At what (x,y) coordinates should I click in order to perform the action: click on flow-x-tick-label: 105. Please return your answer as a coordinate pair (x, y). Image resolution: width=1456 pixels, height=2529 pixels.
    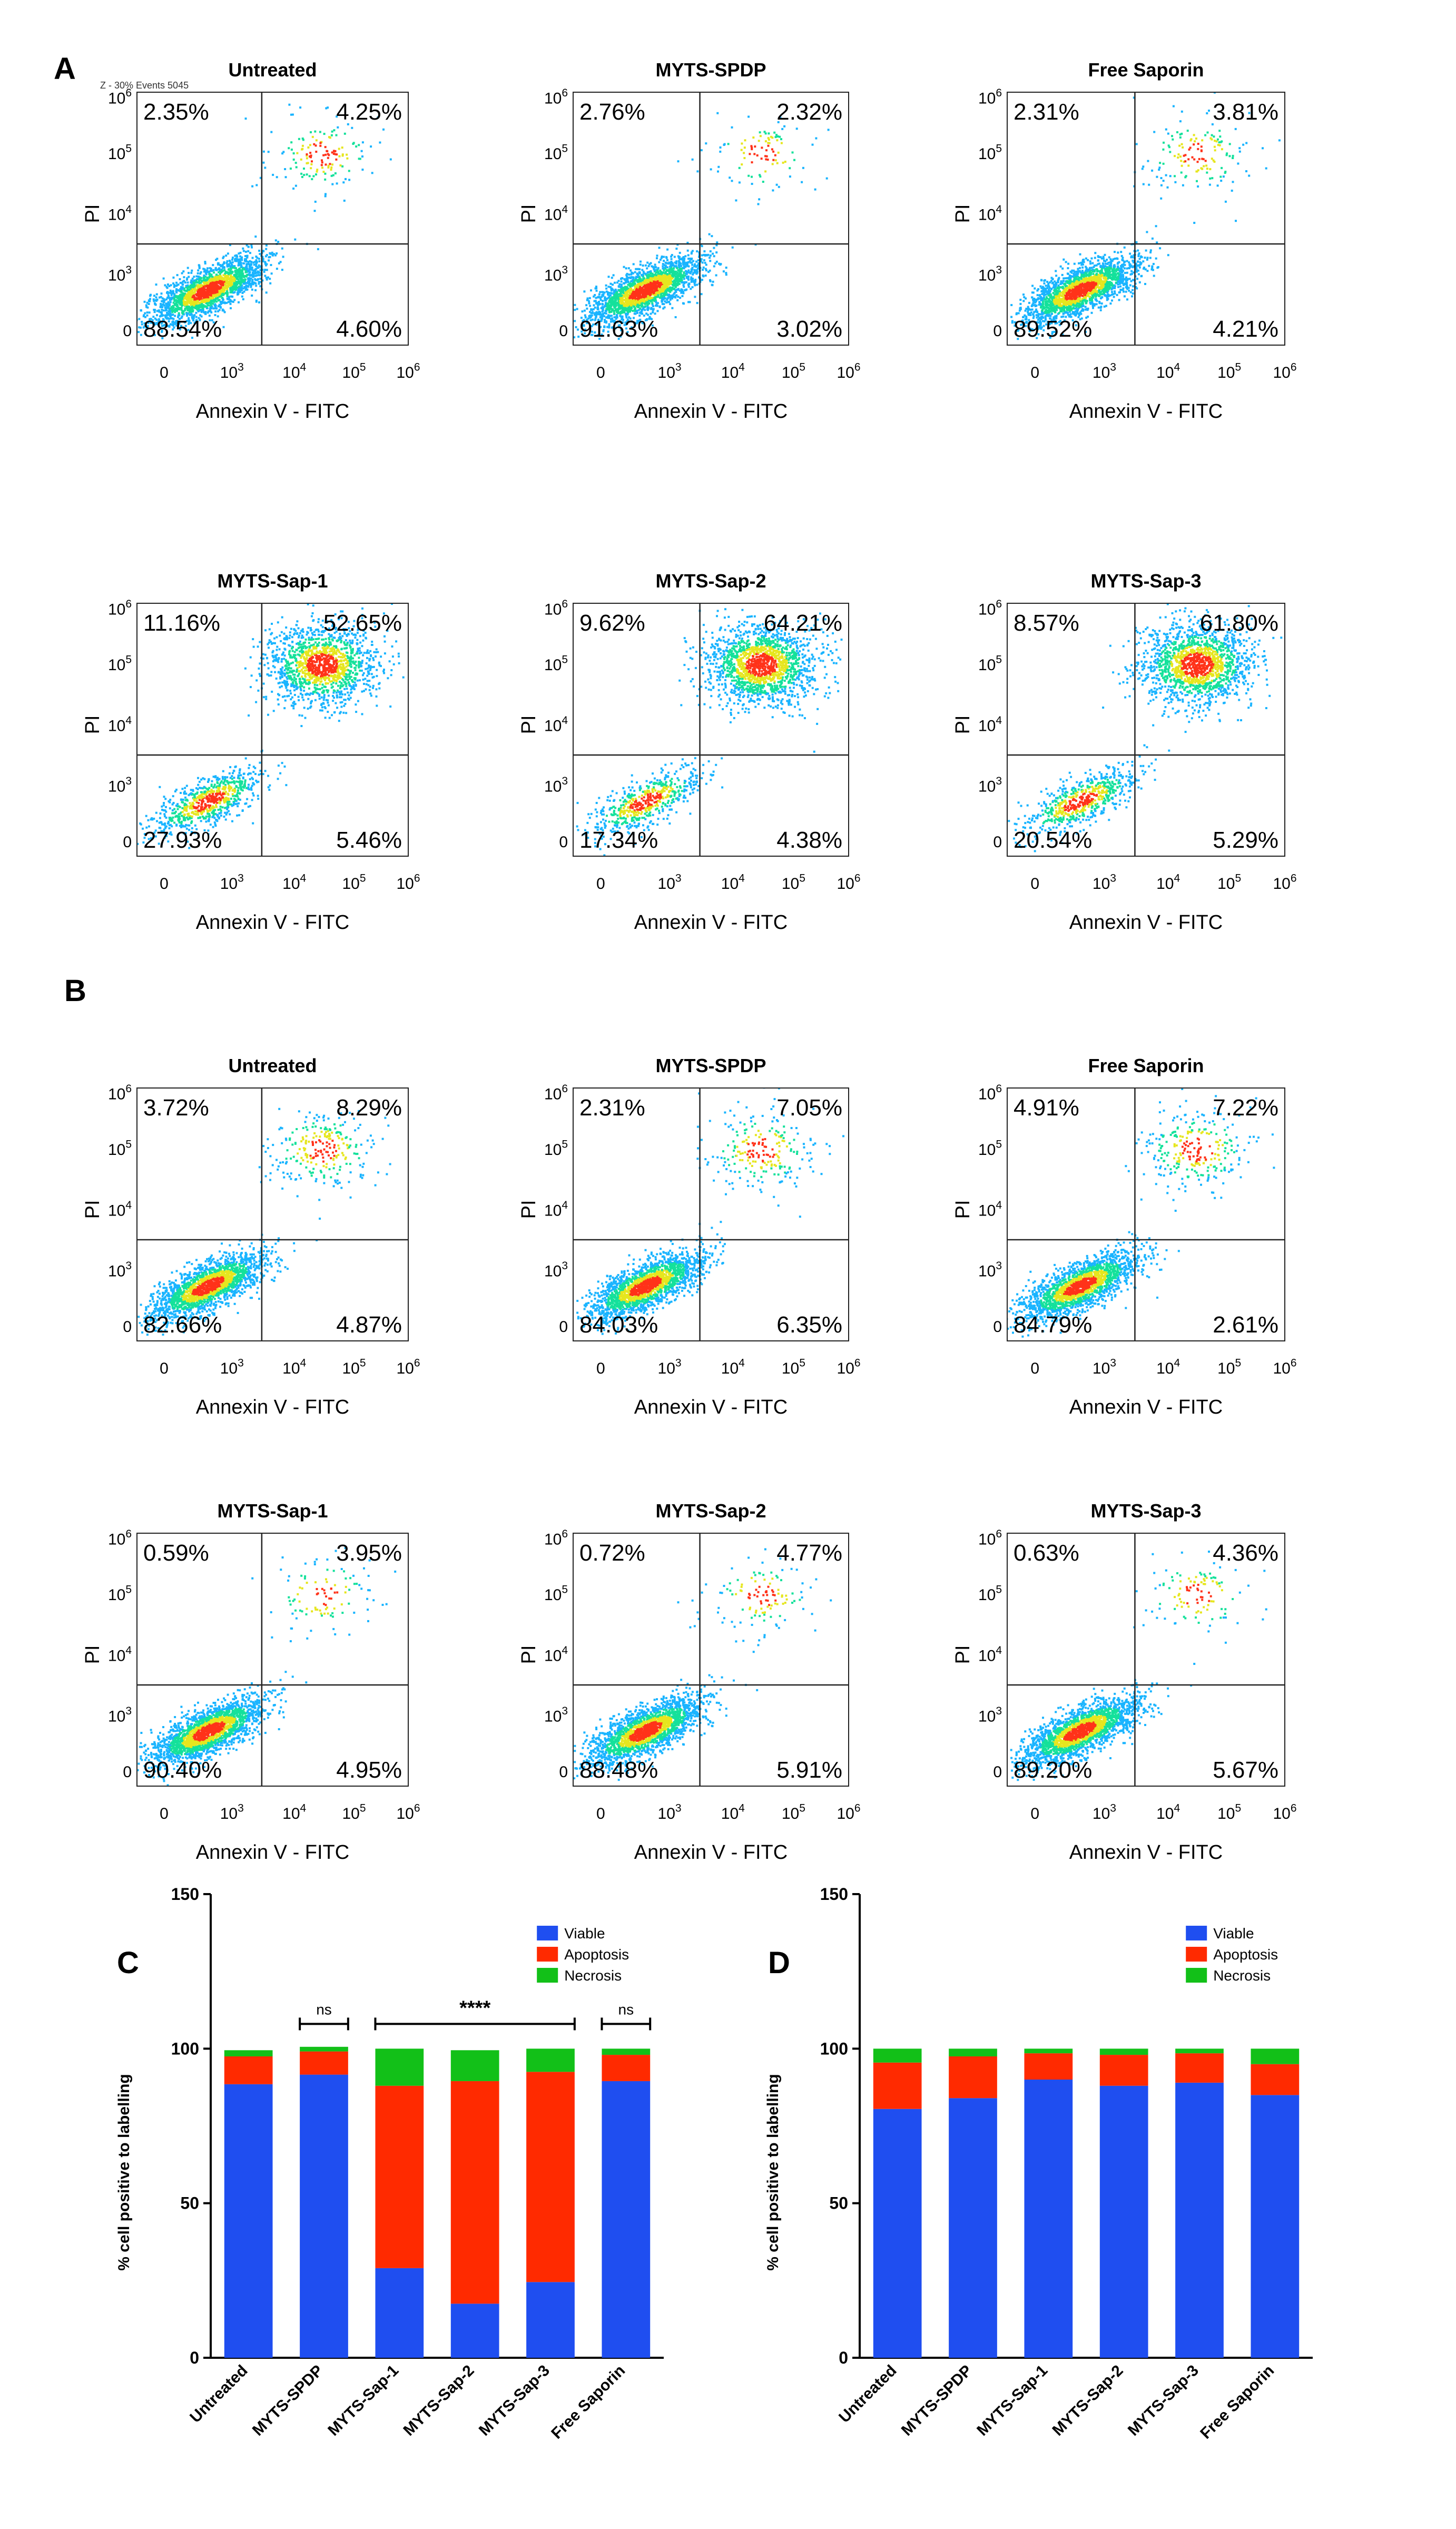
    Looking at the image, I should click on (354, 372).